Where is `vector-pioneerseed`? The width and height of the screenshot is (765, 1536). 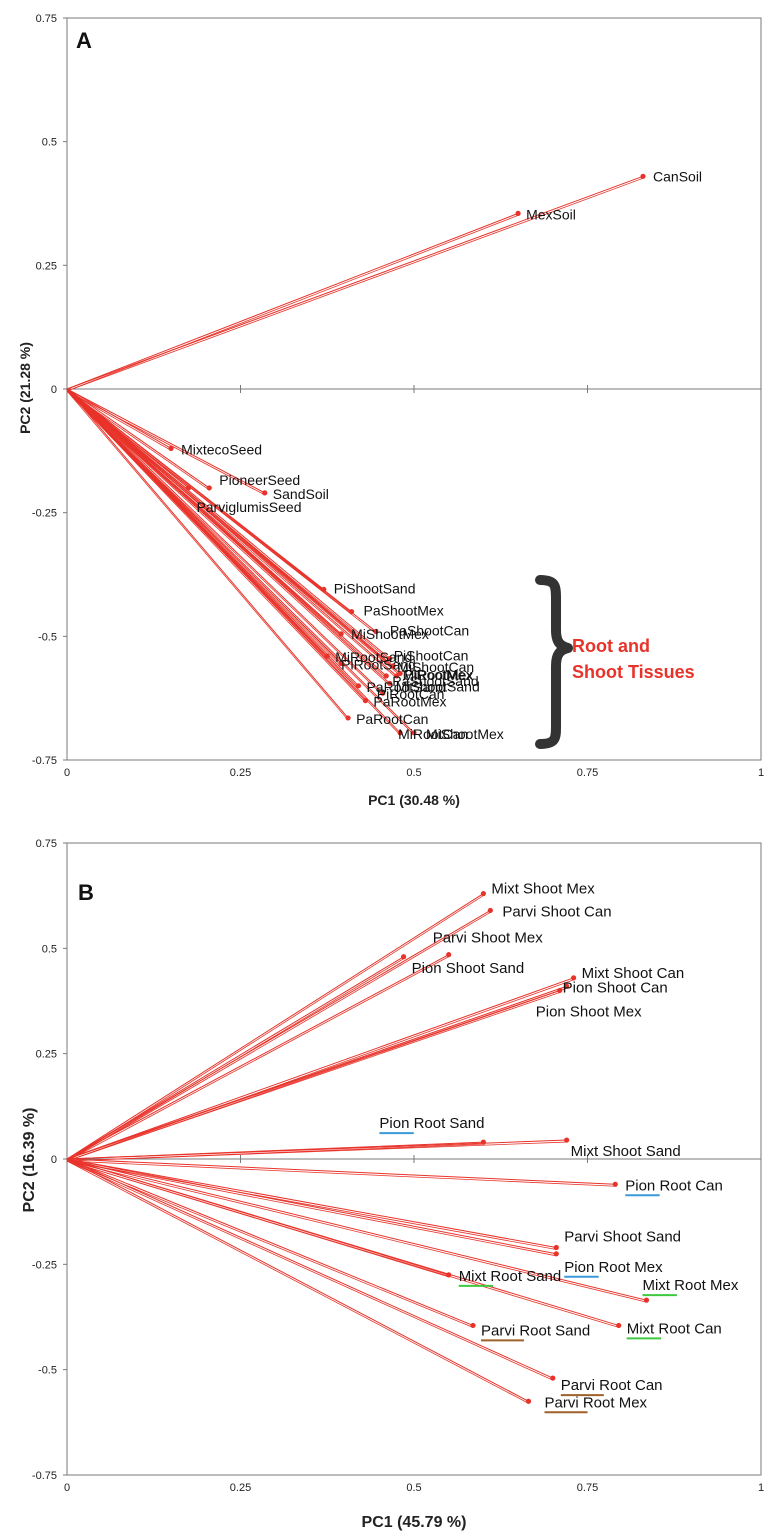 vector-pioneerseed is located at coordinates (138, 438).